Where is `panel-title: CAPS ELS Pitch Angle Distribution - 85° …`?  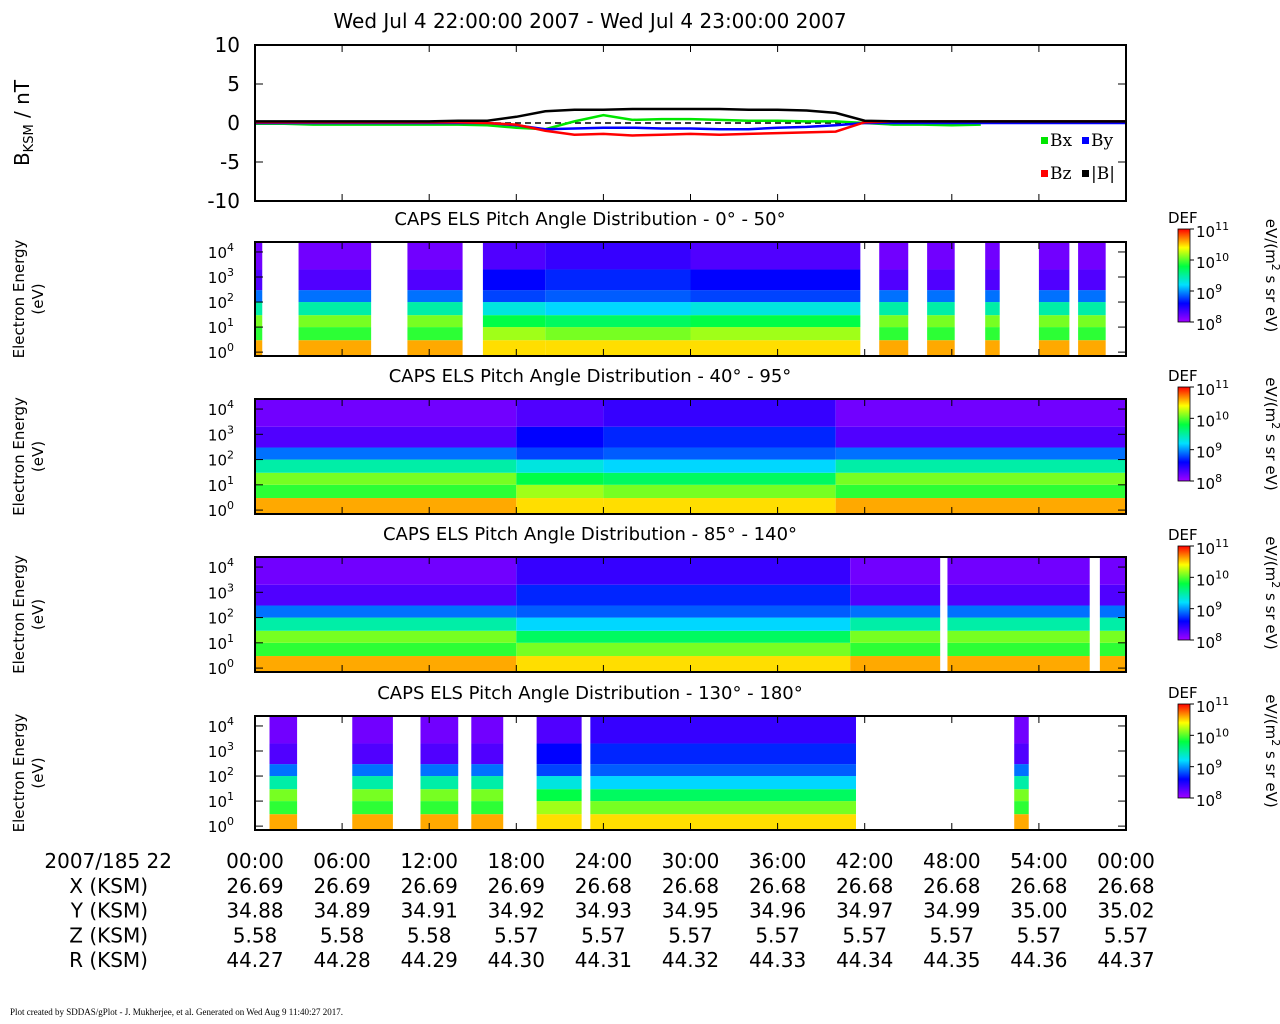 panel-title: CAPS ELS Pitch Angle Distribution - 85° … is located at coordinates (590, 534).